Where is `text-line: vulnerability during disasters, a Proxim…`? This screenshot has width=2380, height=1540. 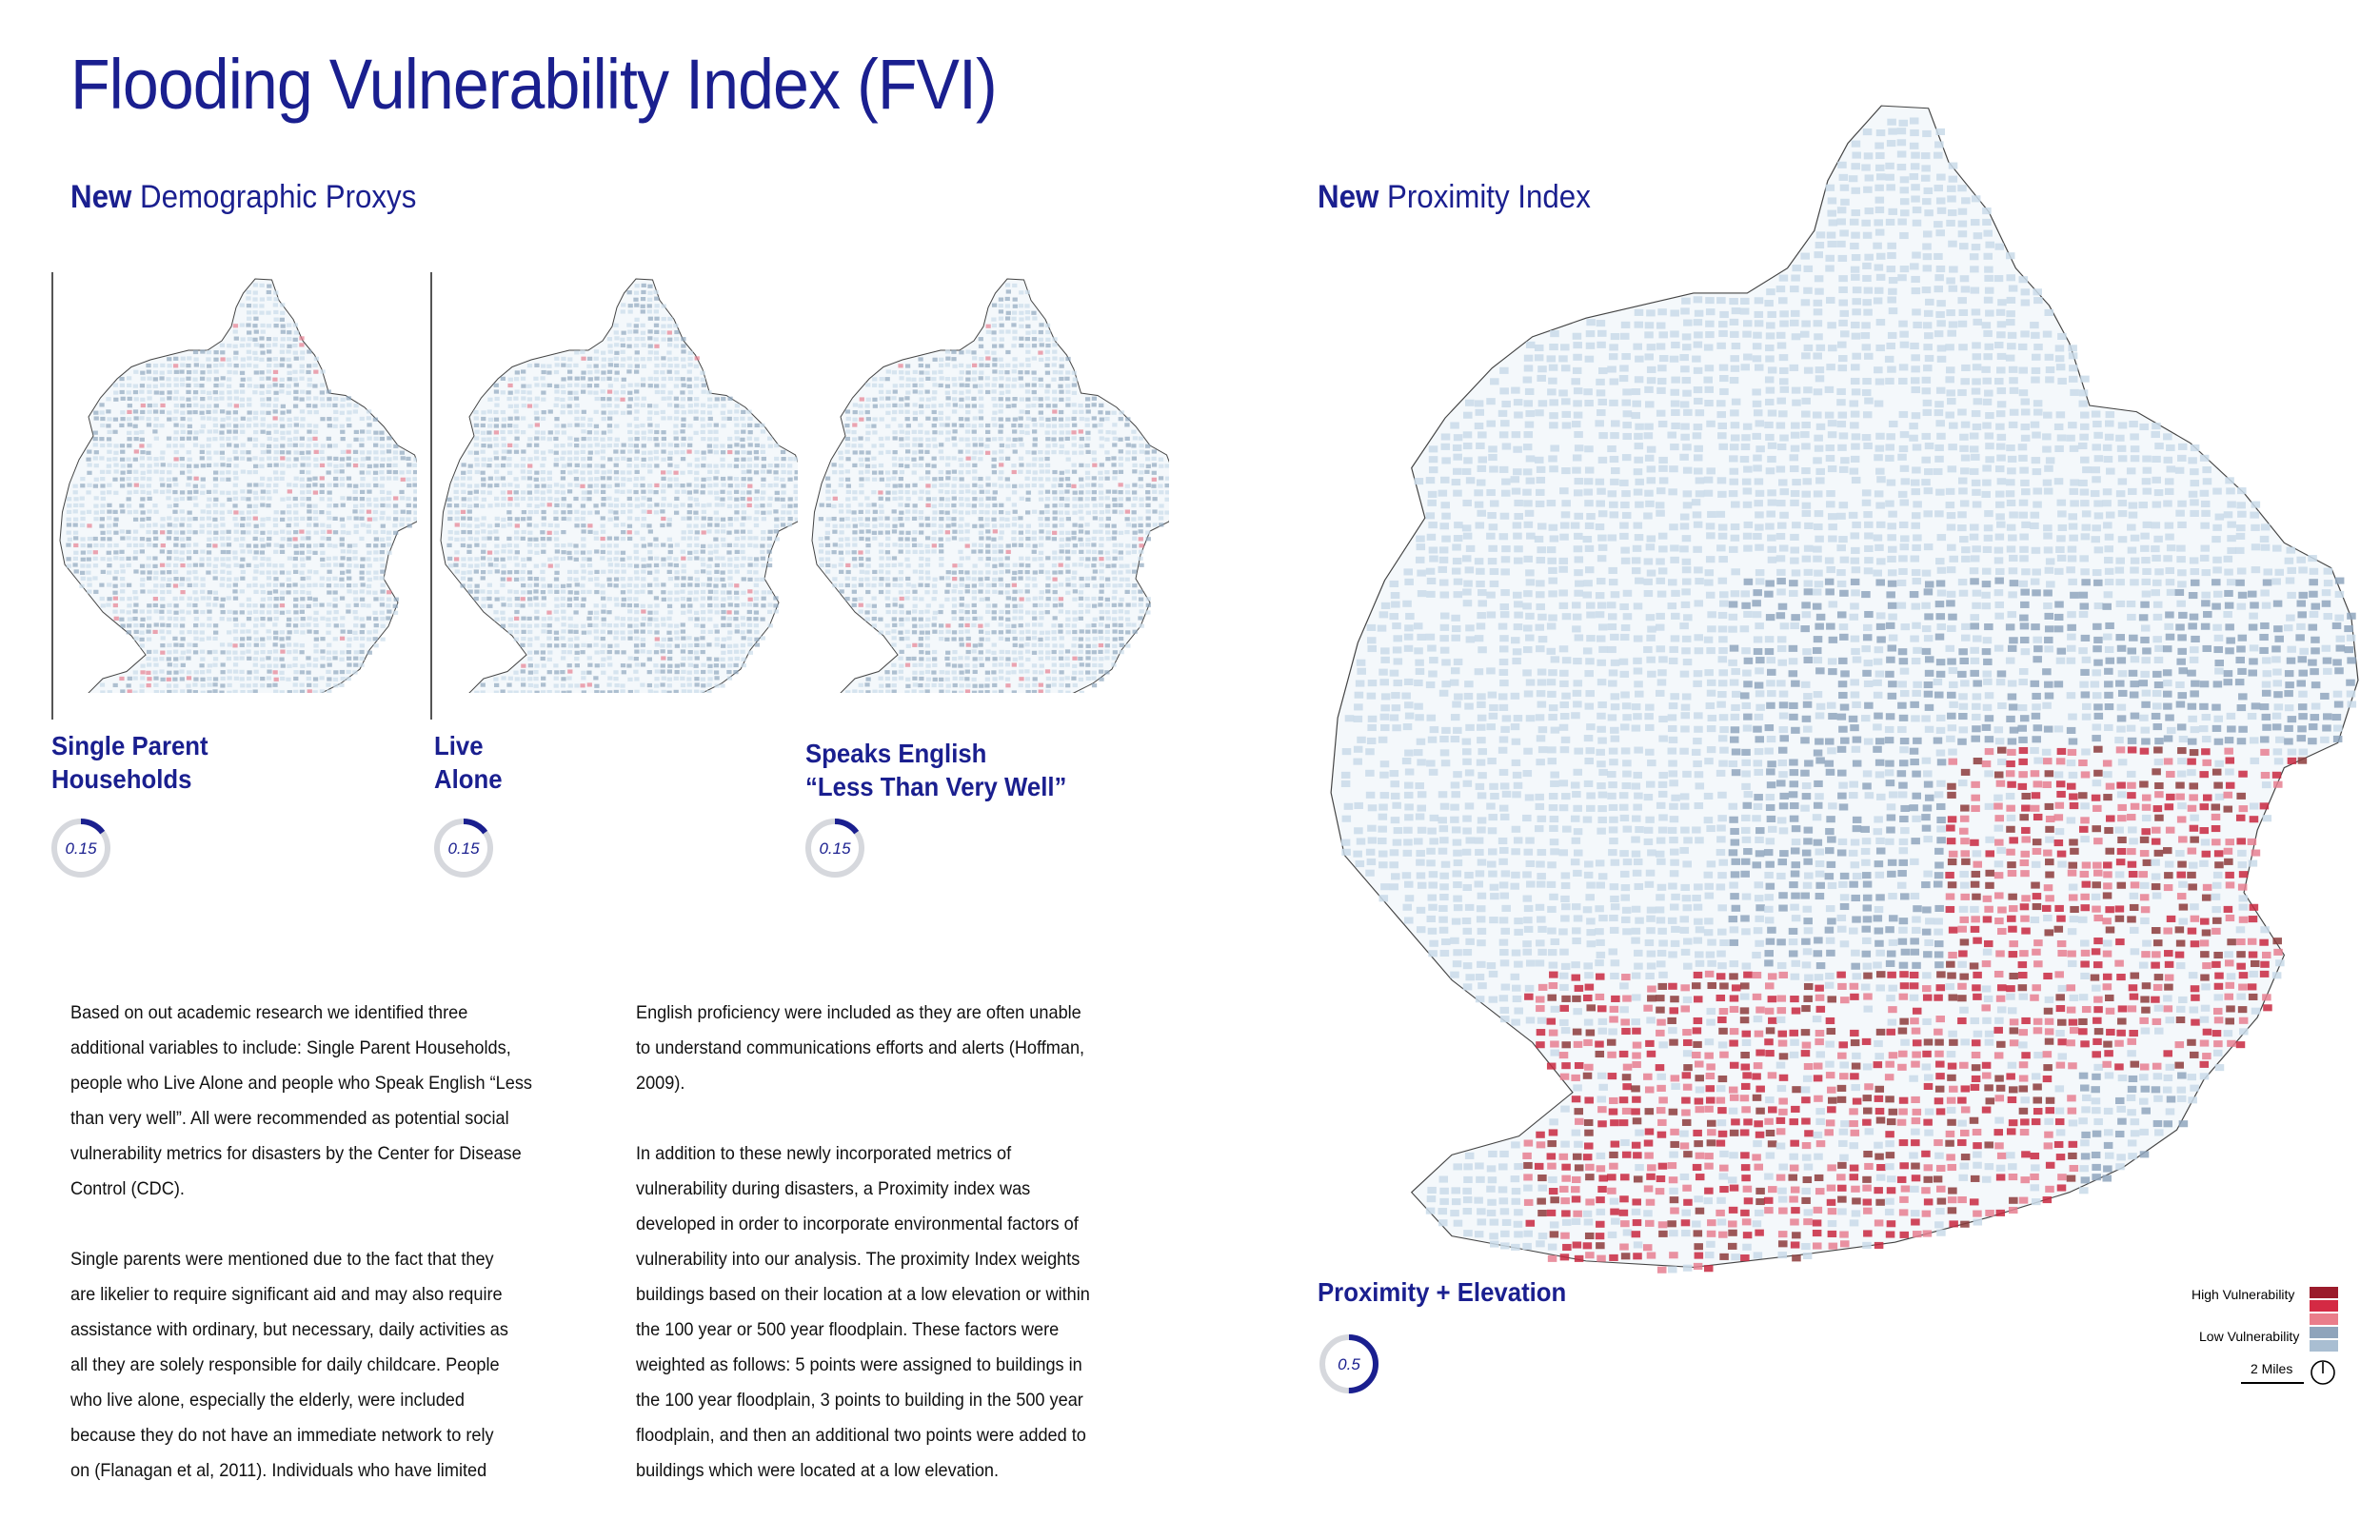 text-line: vulnerability during disasters, a Proxim… is located at coordinates (833, 1188).